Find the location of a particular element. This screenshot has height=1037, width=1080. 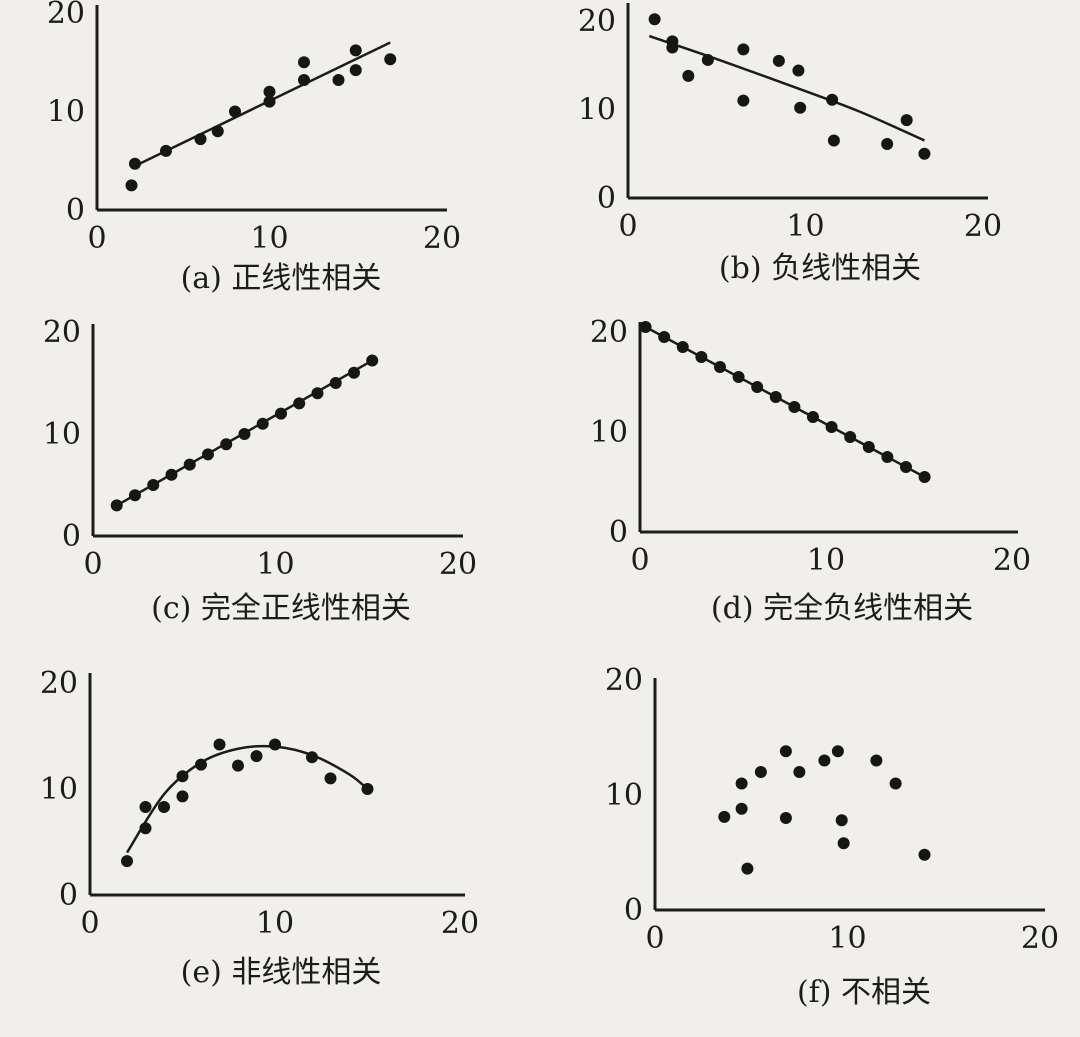

chart-caption: (a) 正线性相关 is located at coordinates (281, 278).